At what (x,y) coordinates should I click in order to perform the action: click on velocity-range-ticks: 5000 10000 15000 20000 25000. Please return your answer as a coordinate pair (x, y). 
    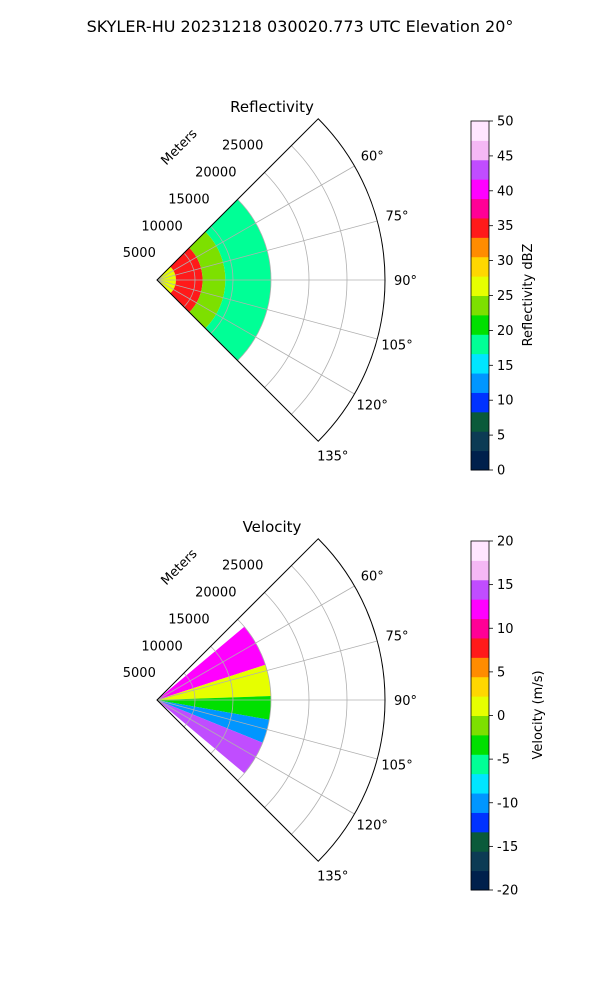
    Looking at the image, I should click on (193, 620).